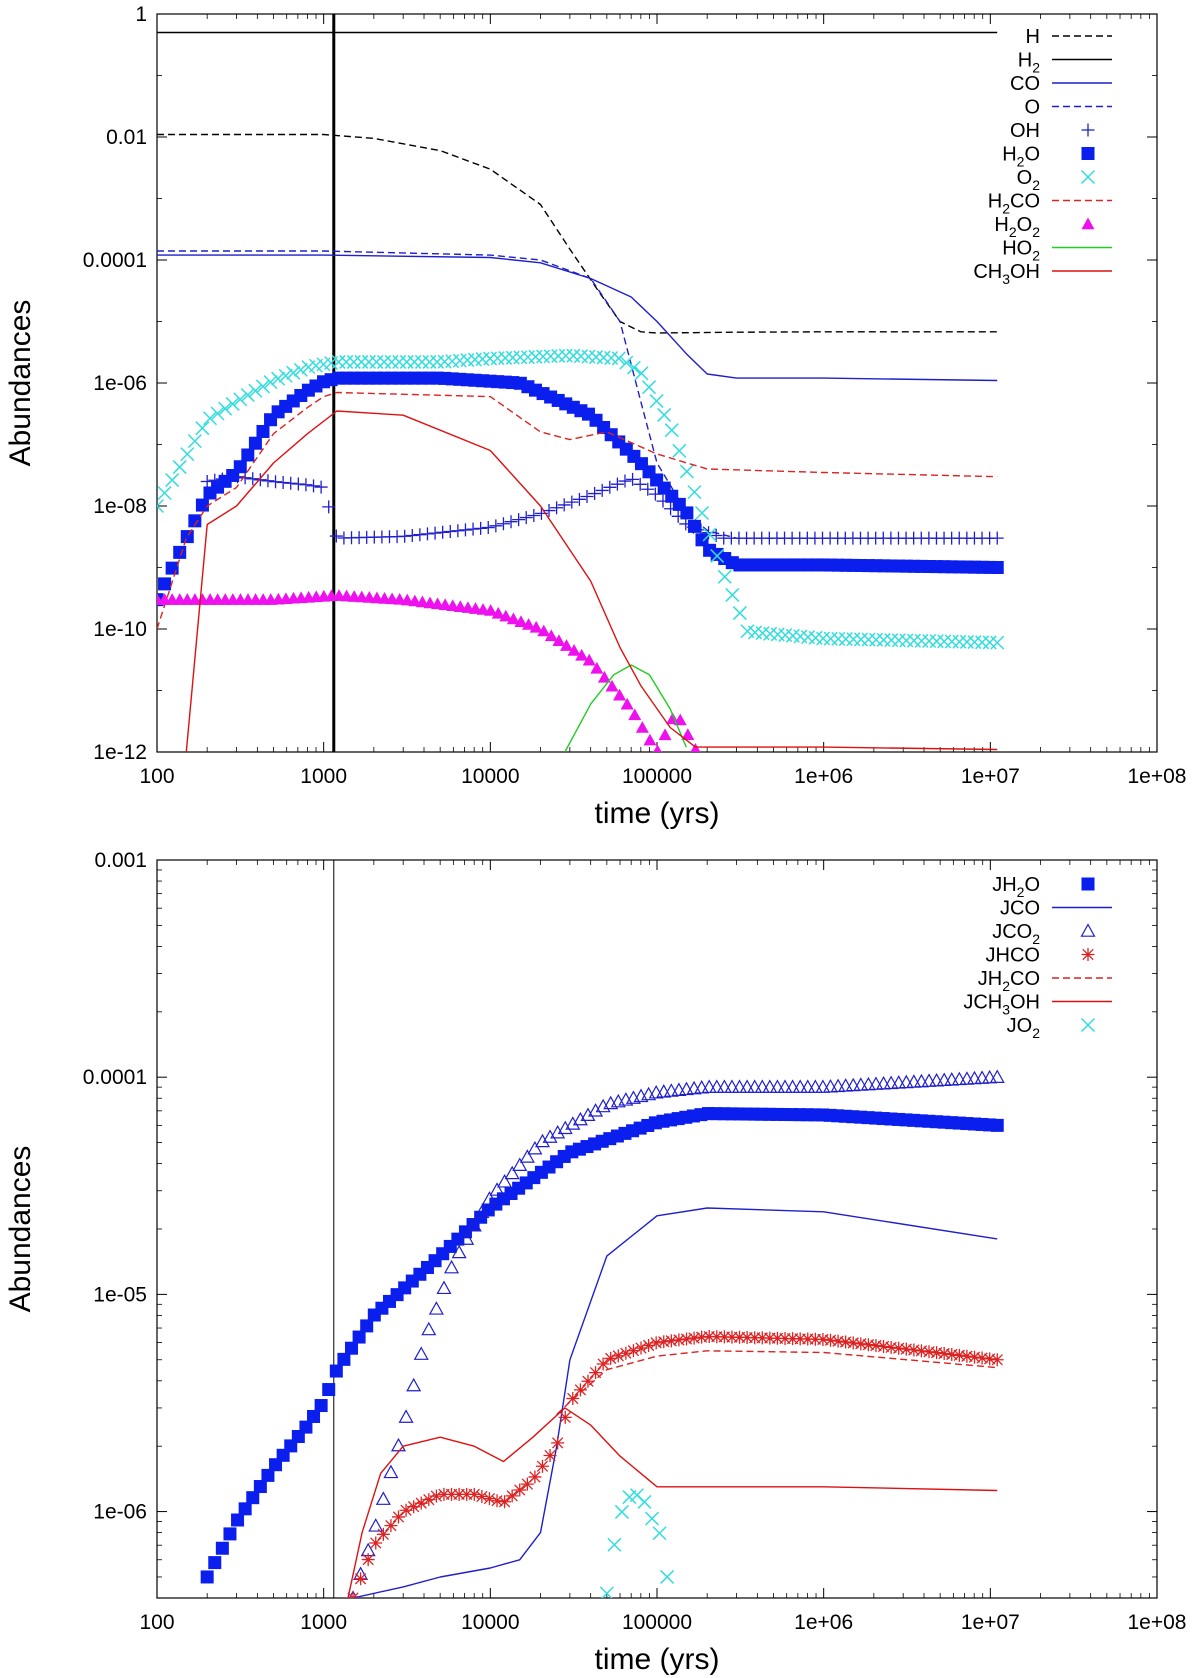  Describe the element at coordinates (1013, 956) in the screenshot. I see `legend-label-jhco: JHCO` at that location.